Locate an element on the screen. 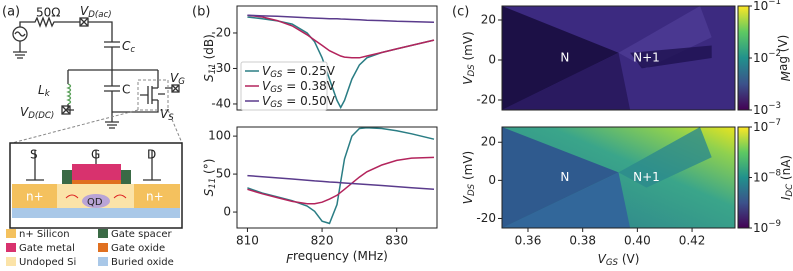  colorbar-label: Mag (V) is located at coordinates (784, 58).